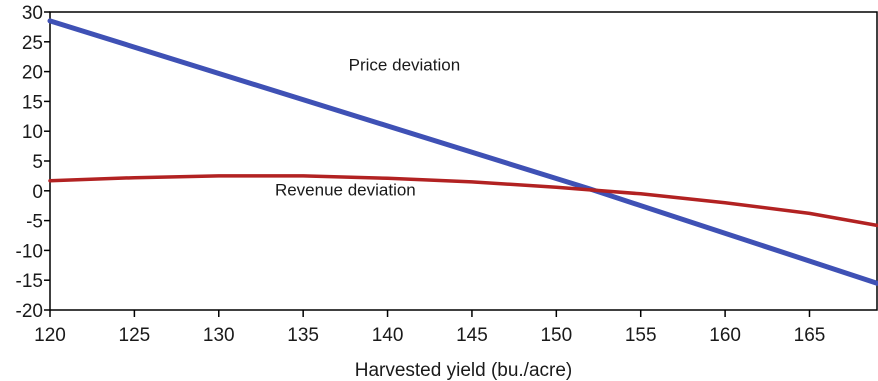 The image size is (878, 381). What do you see at coordinates (37, 192) in the screenshot?
I see `y-tick-label: 0` at bounding box center [37, 192].